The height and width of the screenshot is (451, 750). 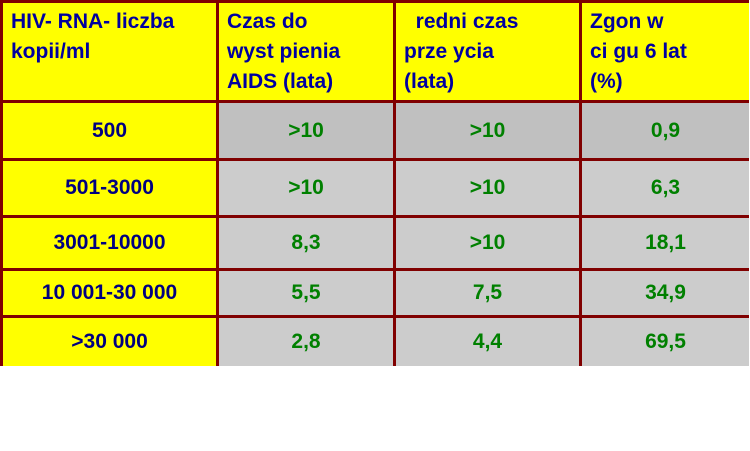 I want to click on header-text: (lata), so click(x=429, y=81).